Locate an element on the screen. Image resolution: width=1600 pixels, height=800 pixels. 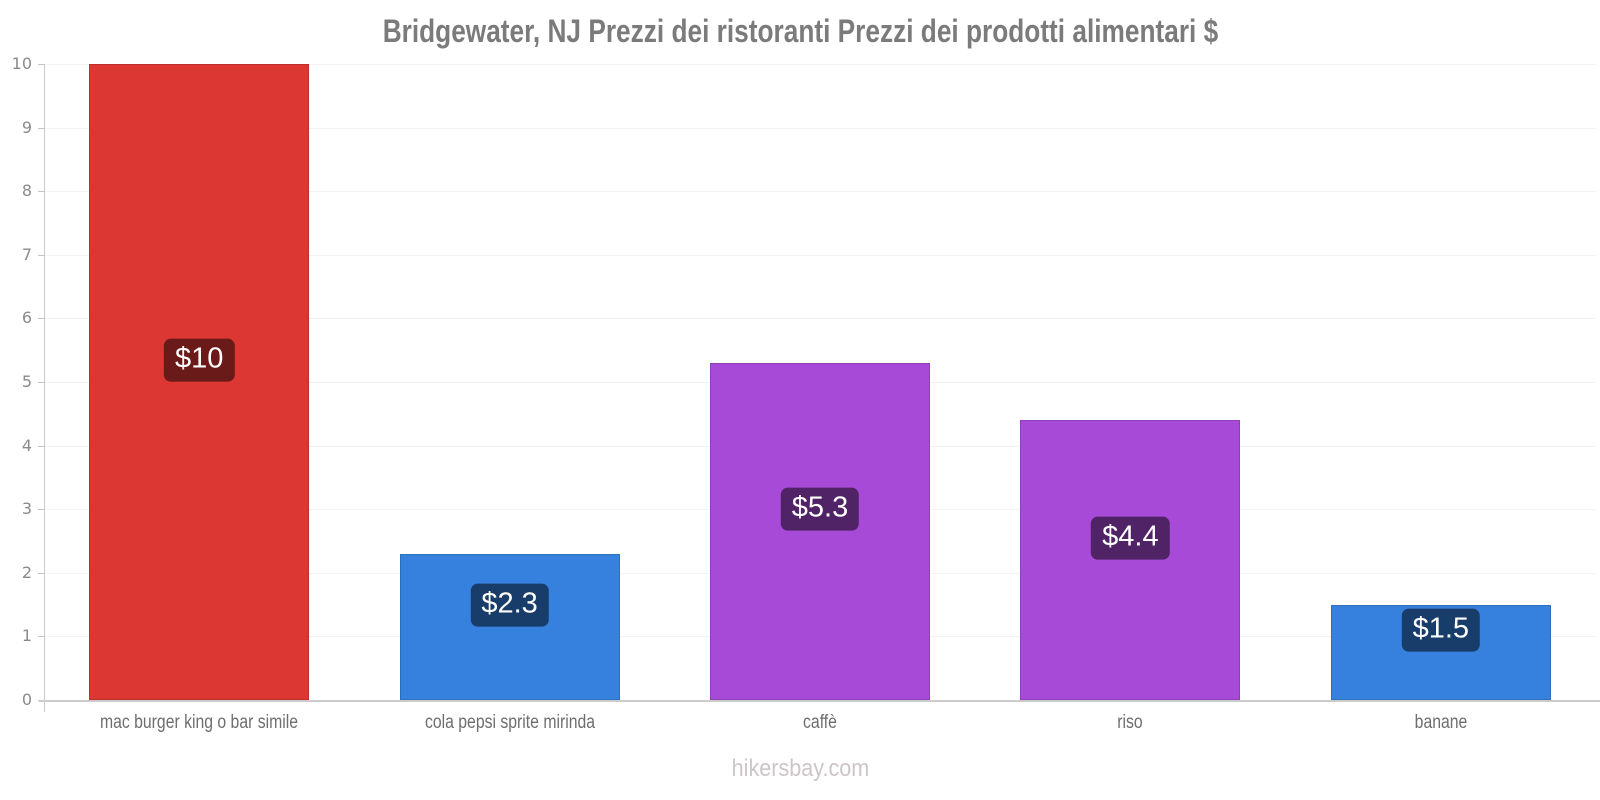
y-axis-tick-label: 8 is located at coordinates (26, 191).